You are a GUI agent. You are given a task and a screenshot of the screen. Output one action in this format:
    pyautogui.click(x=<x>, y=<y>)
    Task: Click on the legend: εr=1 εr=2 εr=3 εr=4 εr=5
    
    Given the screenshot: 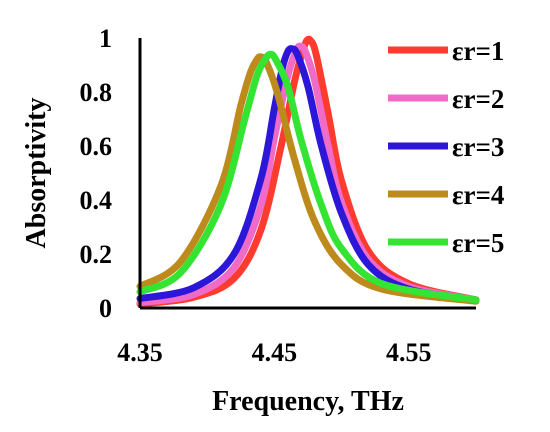 What is the action you would take?
    pyautogui.click(x=446, y=147)
    